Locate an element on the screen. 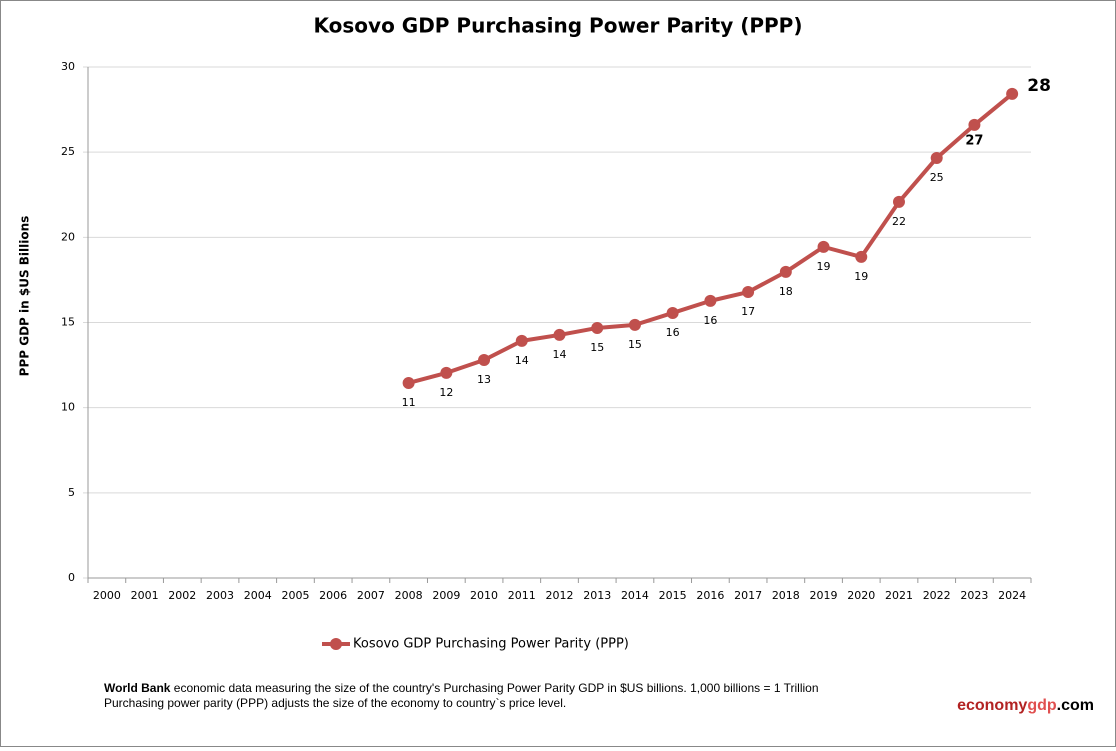 The width and height of the screenshot is (1116, 751). data-label: 13 is located at coordinates (484, 379).